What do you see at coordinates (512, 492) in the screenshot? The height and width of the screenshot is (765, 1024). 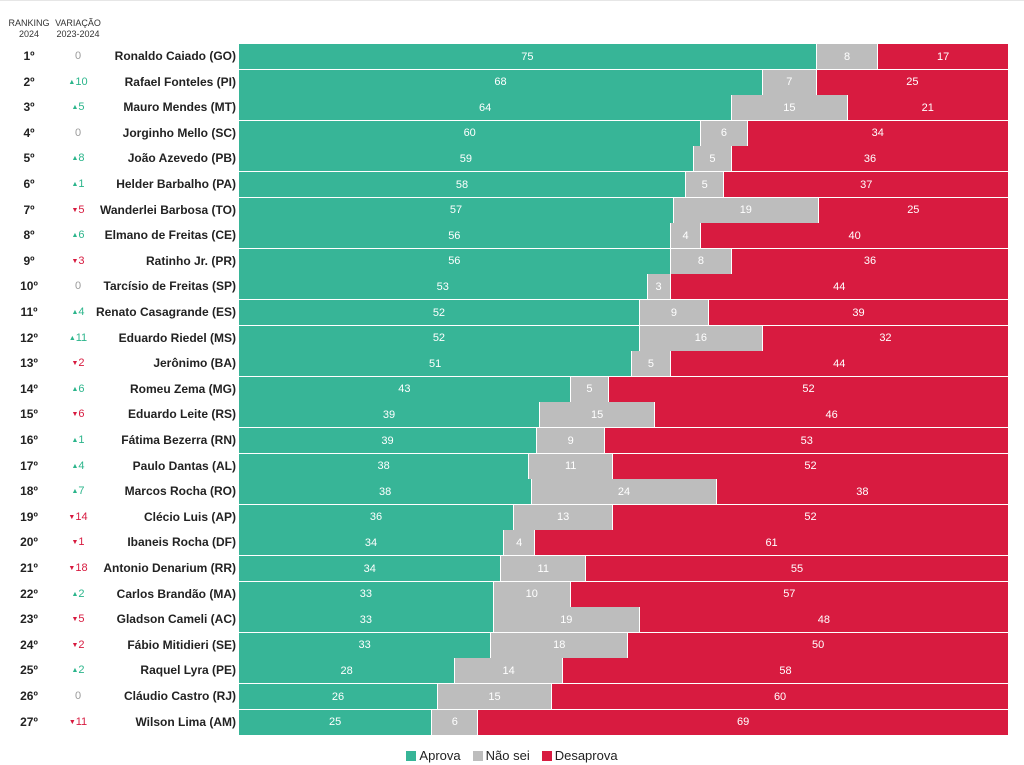 I see `chart-row: 18º ▲7 Marcos Rocha (RO) 38 24 38` at bounding box center [512, 492].